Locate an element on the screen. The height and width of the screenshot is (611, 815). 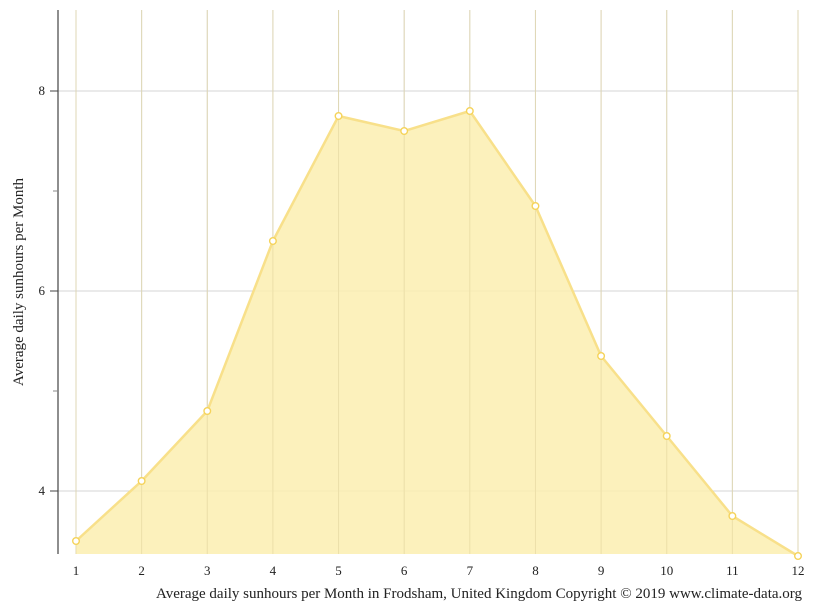
y-axis-tick-labels: 4 6 8 is located at coordinates (42, 290).